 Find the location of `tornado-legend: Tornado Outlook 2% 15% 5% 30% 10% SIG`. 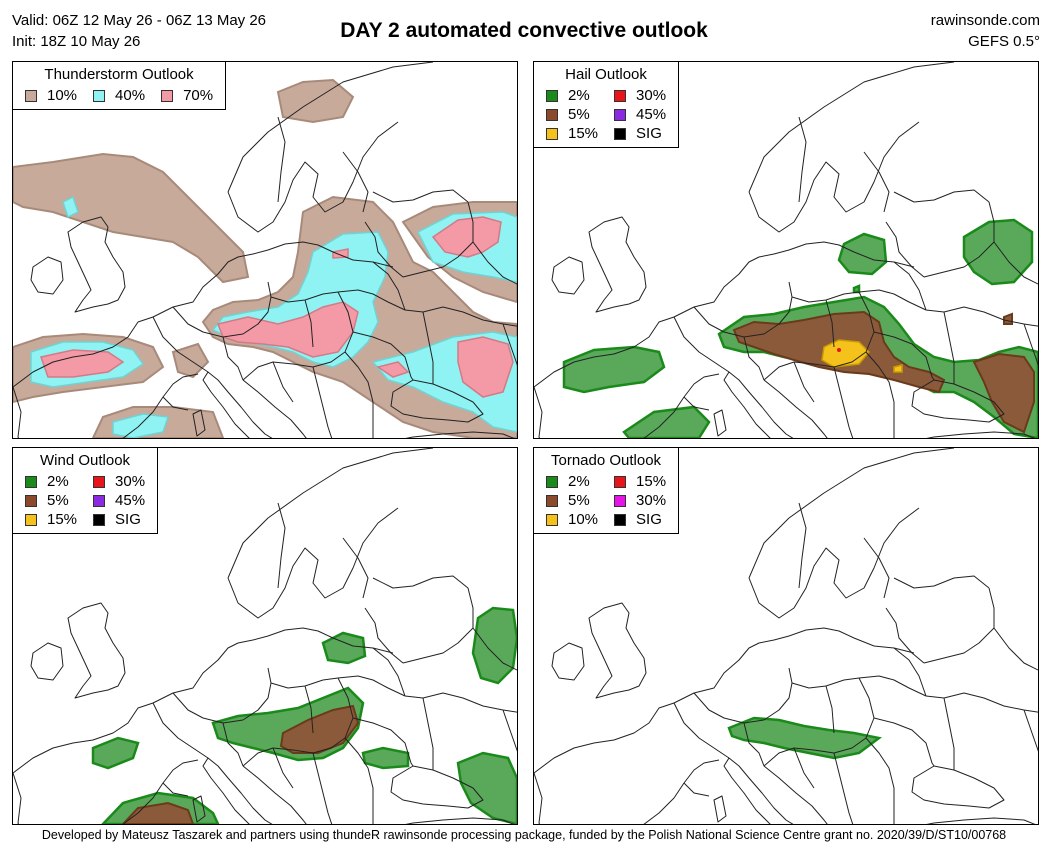

tornado-legend: Tornado Outlook 2% 15% 5% 30% 10% SIG is located at coordinates (607, 491).